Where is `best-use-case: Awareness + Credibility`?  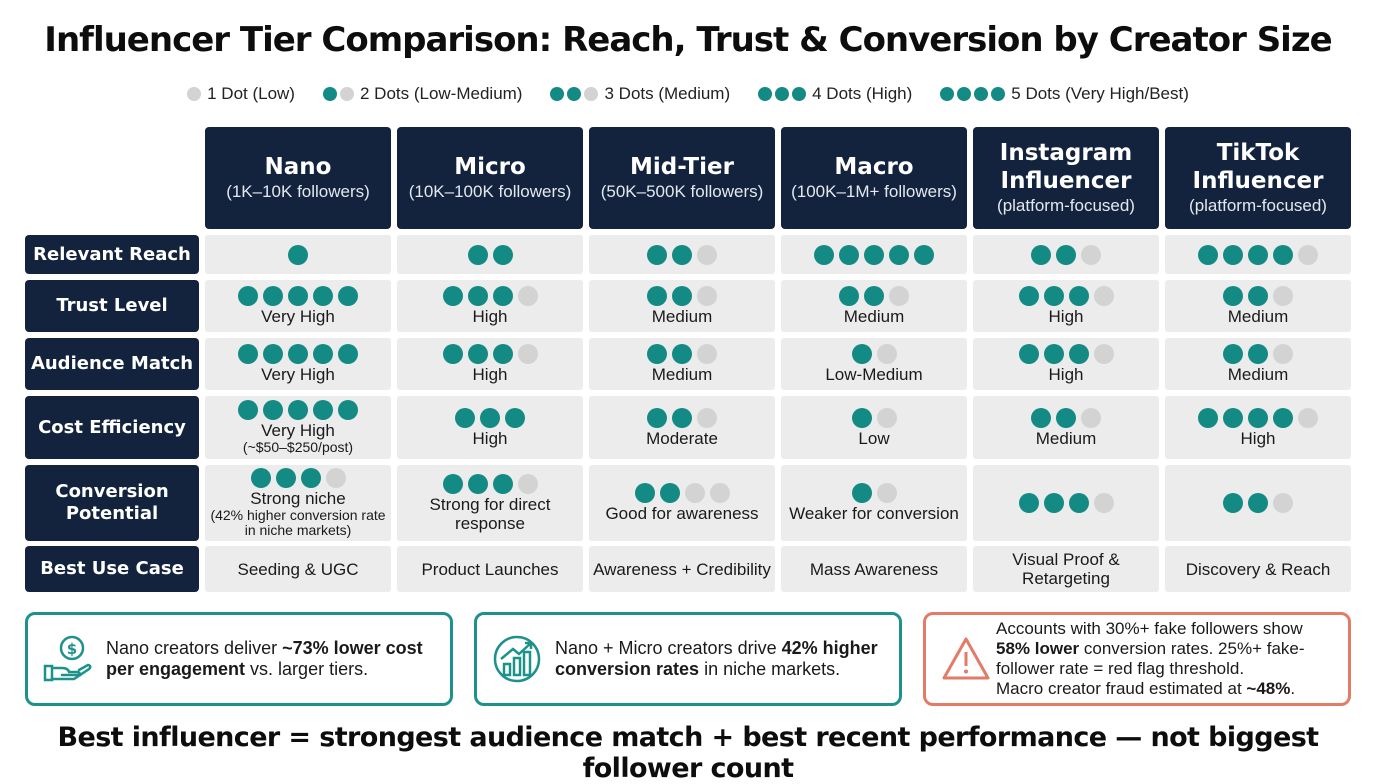
best-use-case: Awareness + Credibility is located at coordinates (682, 569).